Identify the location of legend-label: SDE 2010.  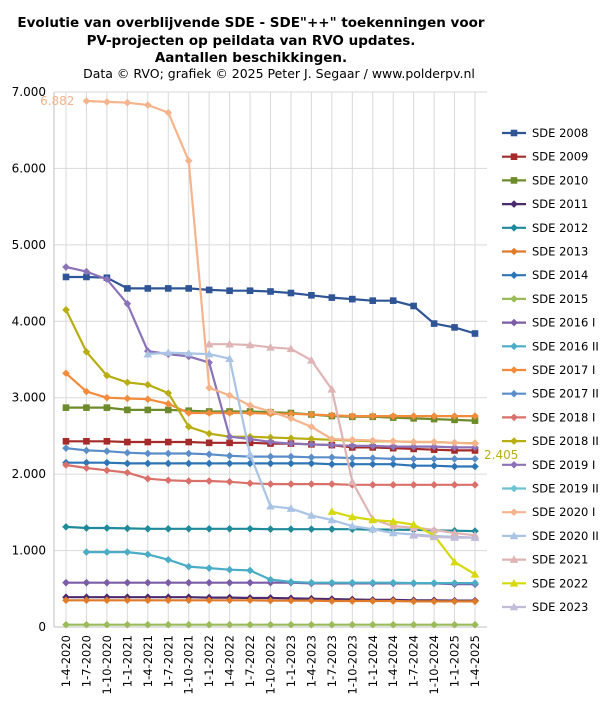
(560, 180).